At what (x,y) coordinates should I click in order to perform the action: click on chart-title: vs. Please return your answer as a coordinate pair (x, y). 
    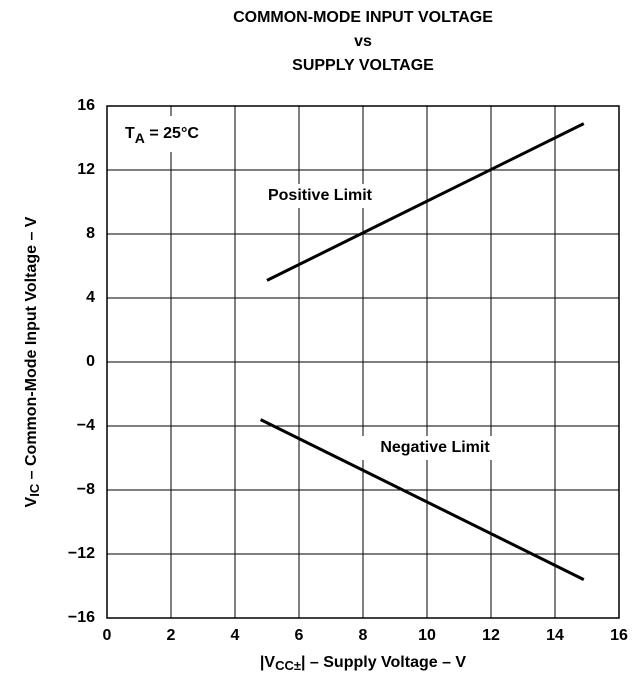
    Looking at the image, I should click on (363, 41).